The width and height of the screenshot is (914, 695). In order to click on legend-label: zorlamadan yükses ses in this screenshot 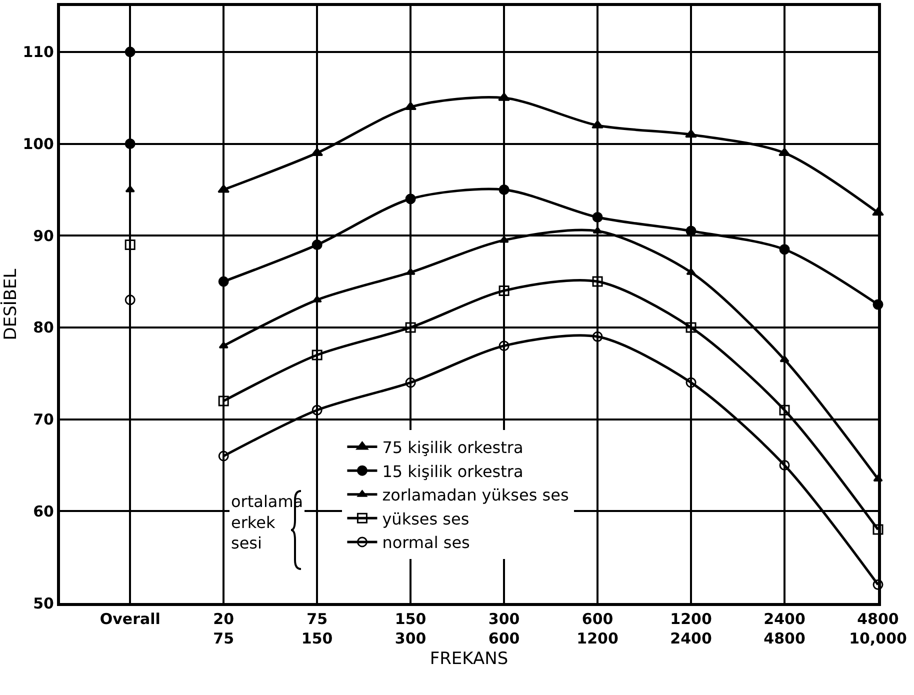, I will do `click(475, 495)`.